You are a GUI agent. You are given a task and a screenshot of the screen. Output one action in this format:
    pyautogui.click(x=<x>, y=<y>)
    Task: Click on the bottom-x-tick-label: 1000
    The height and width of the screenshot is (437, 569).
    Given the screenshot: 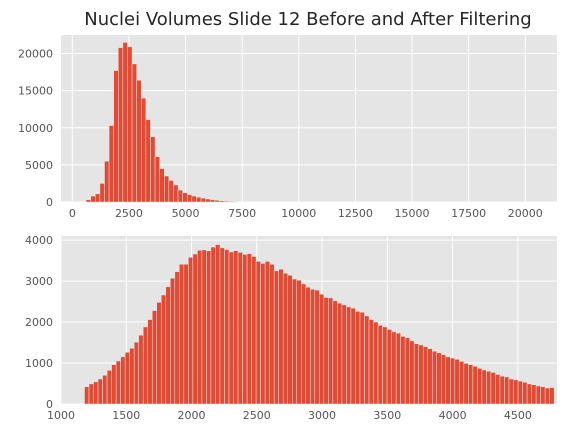 What is the action you would take?
    pyautogui.click(x=61, y=415)
    